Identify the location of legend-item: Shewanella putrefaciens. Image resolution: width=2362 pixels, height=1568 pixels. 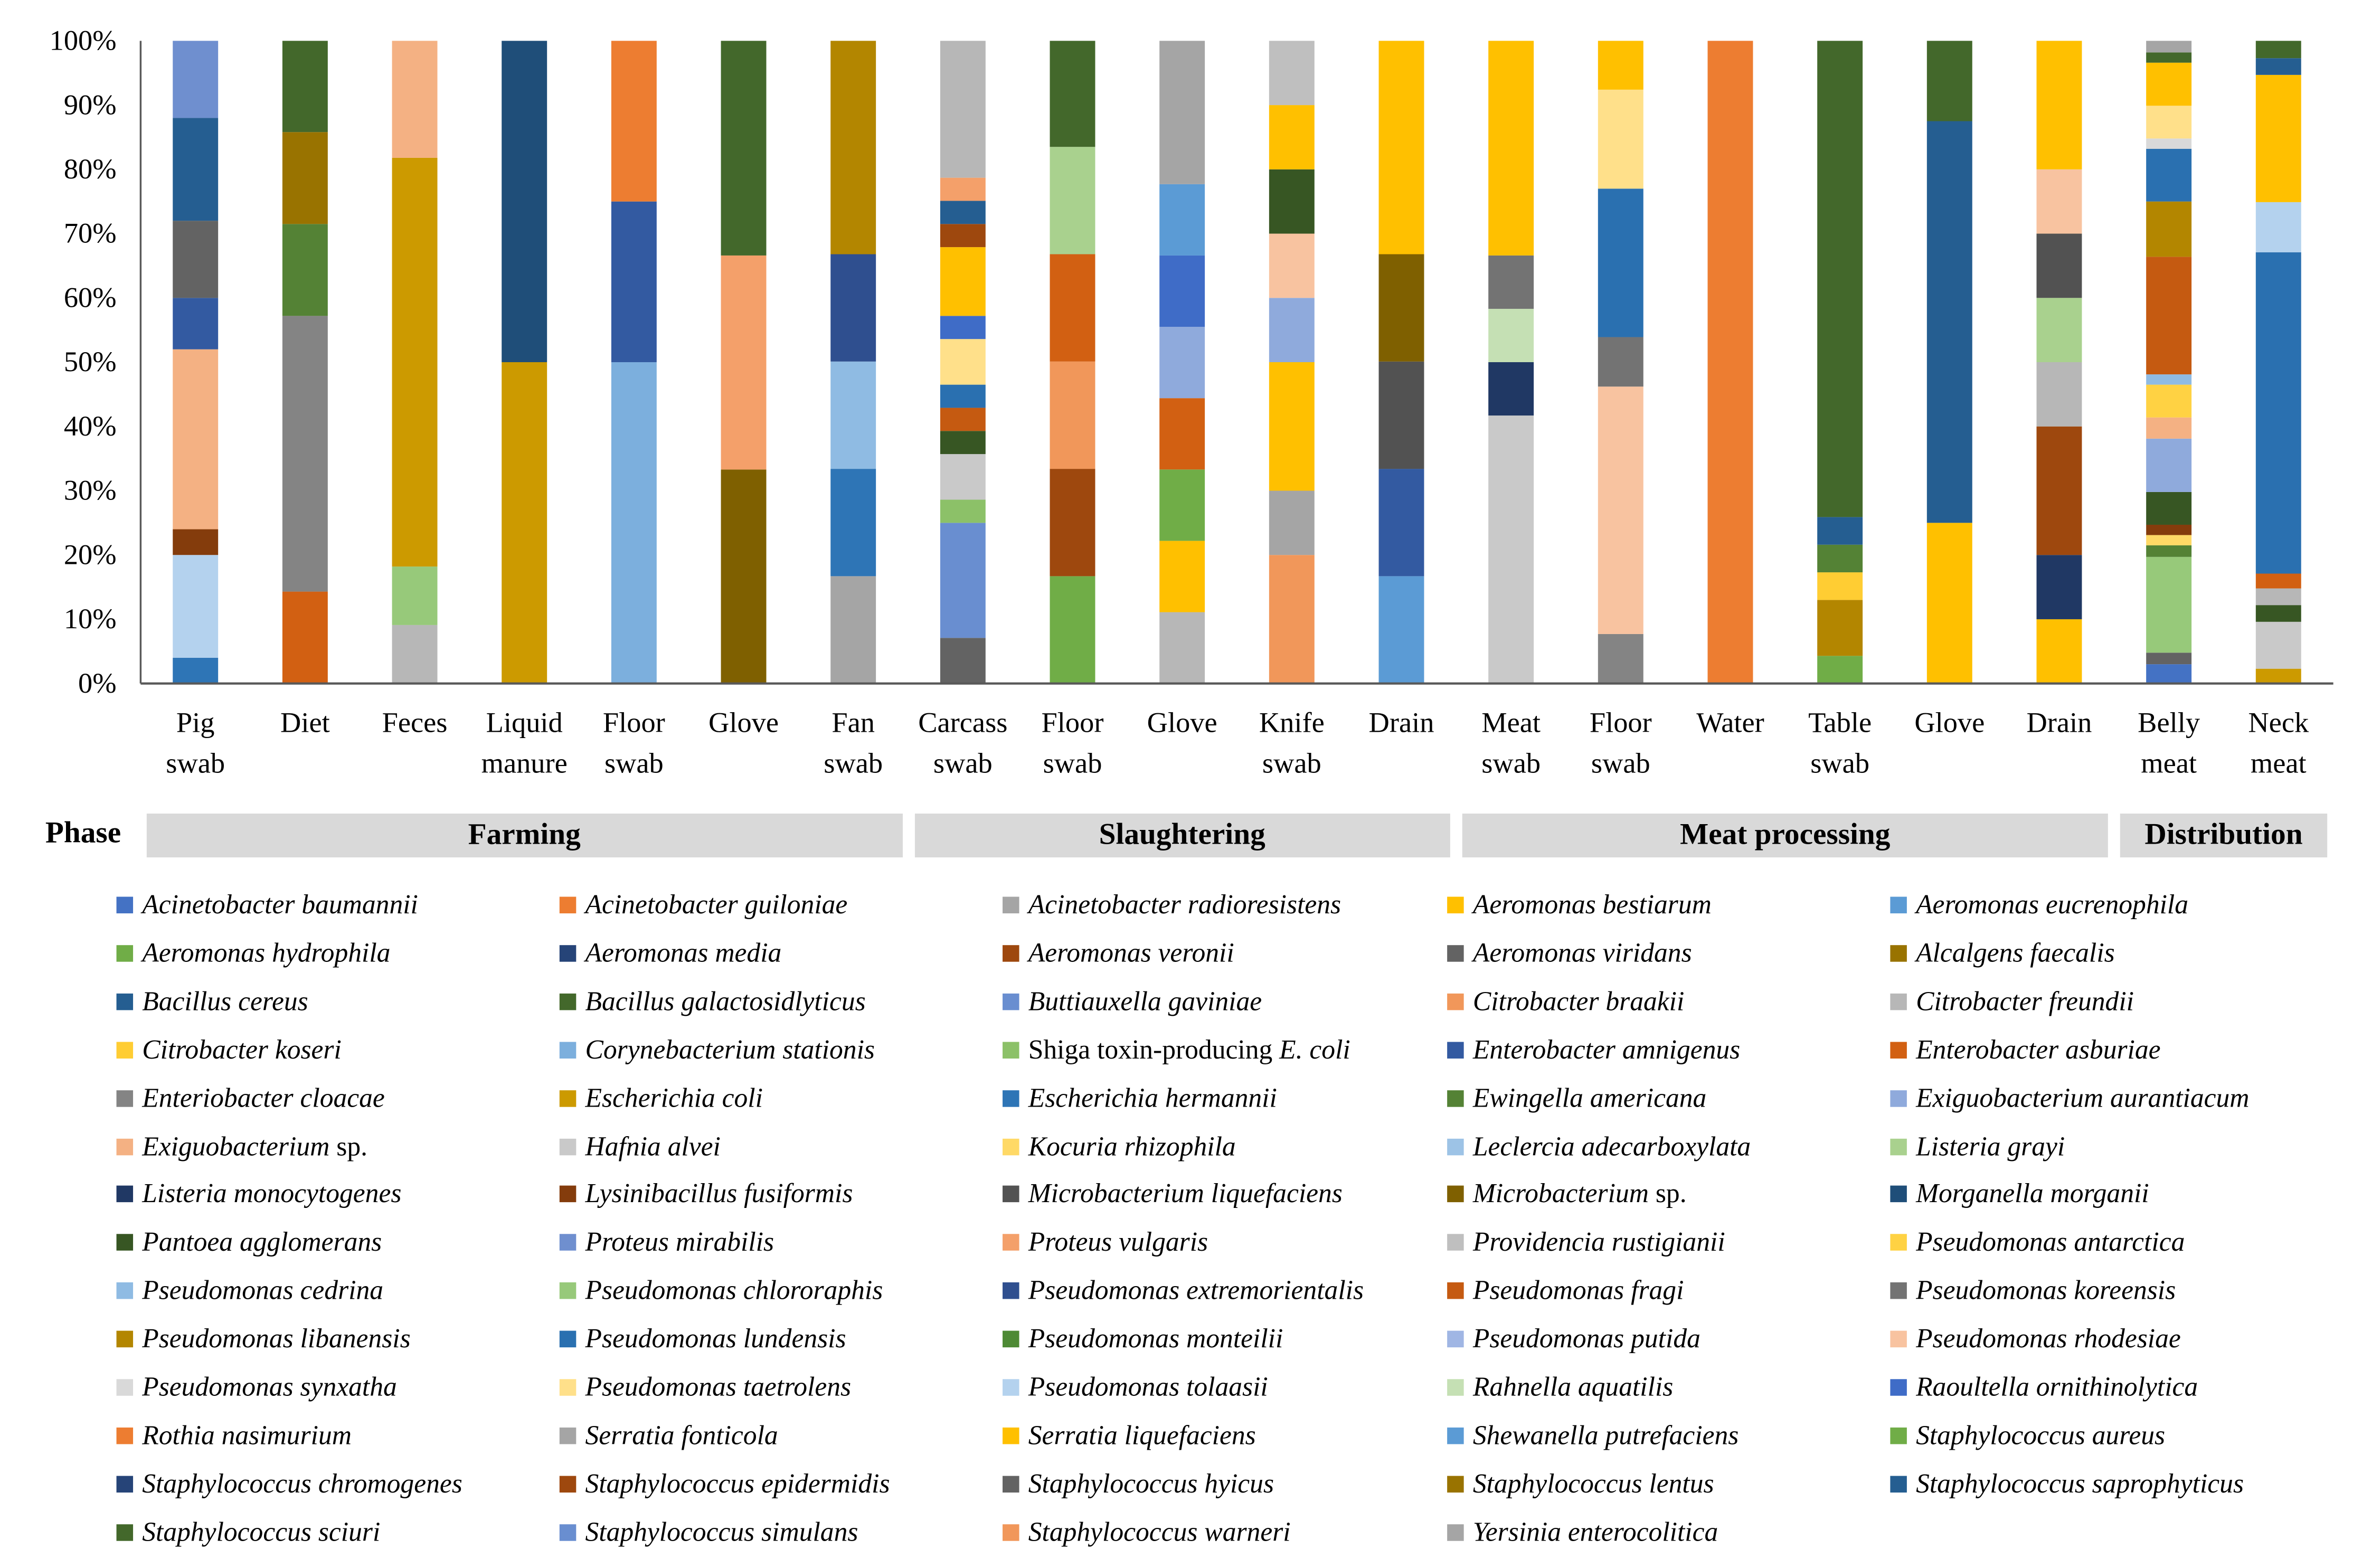
(1593, 1435).